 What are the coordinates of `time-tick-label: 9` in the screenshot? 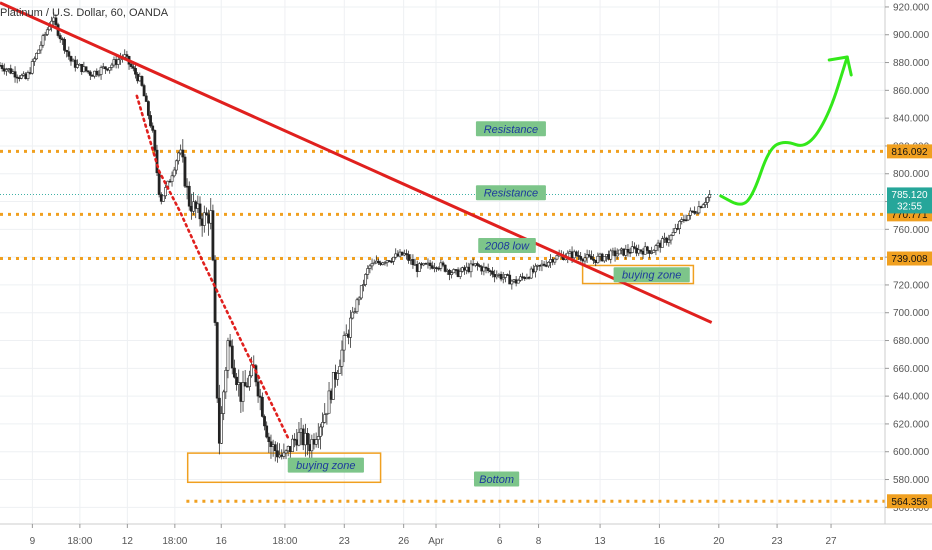 It's located at (33, 541).